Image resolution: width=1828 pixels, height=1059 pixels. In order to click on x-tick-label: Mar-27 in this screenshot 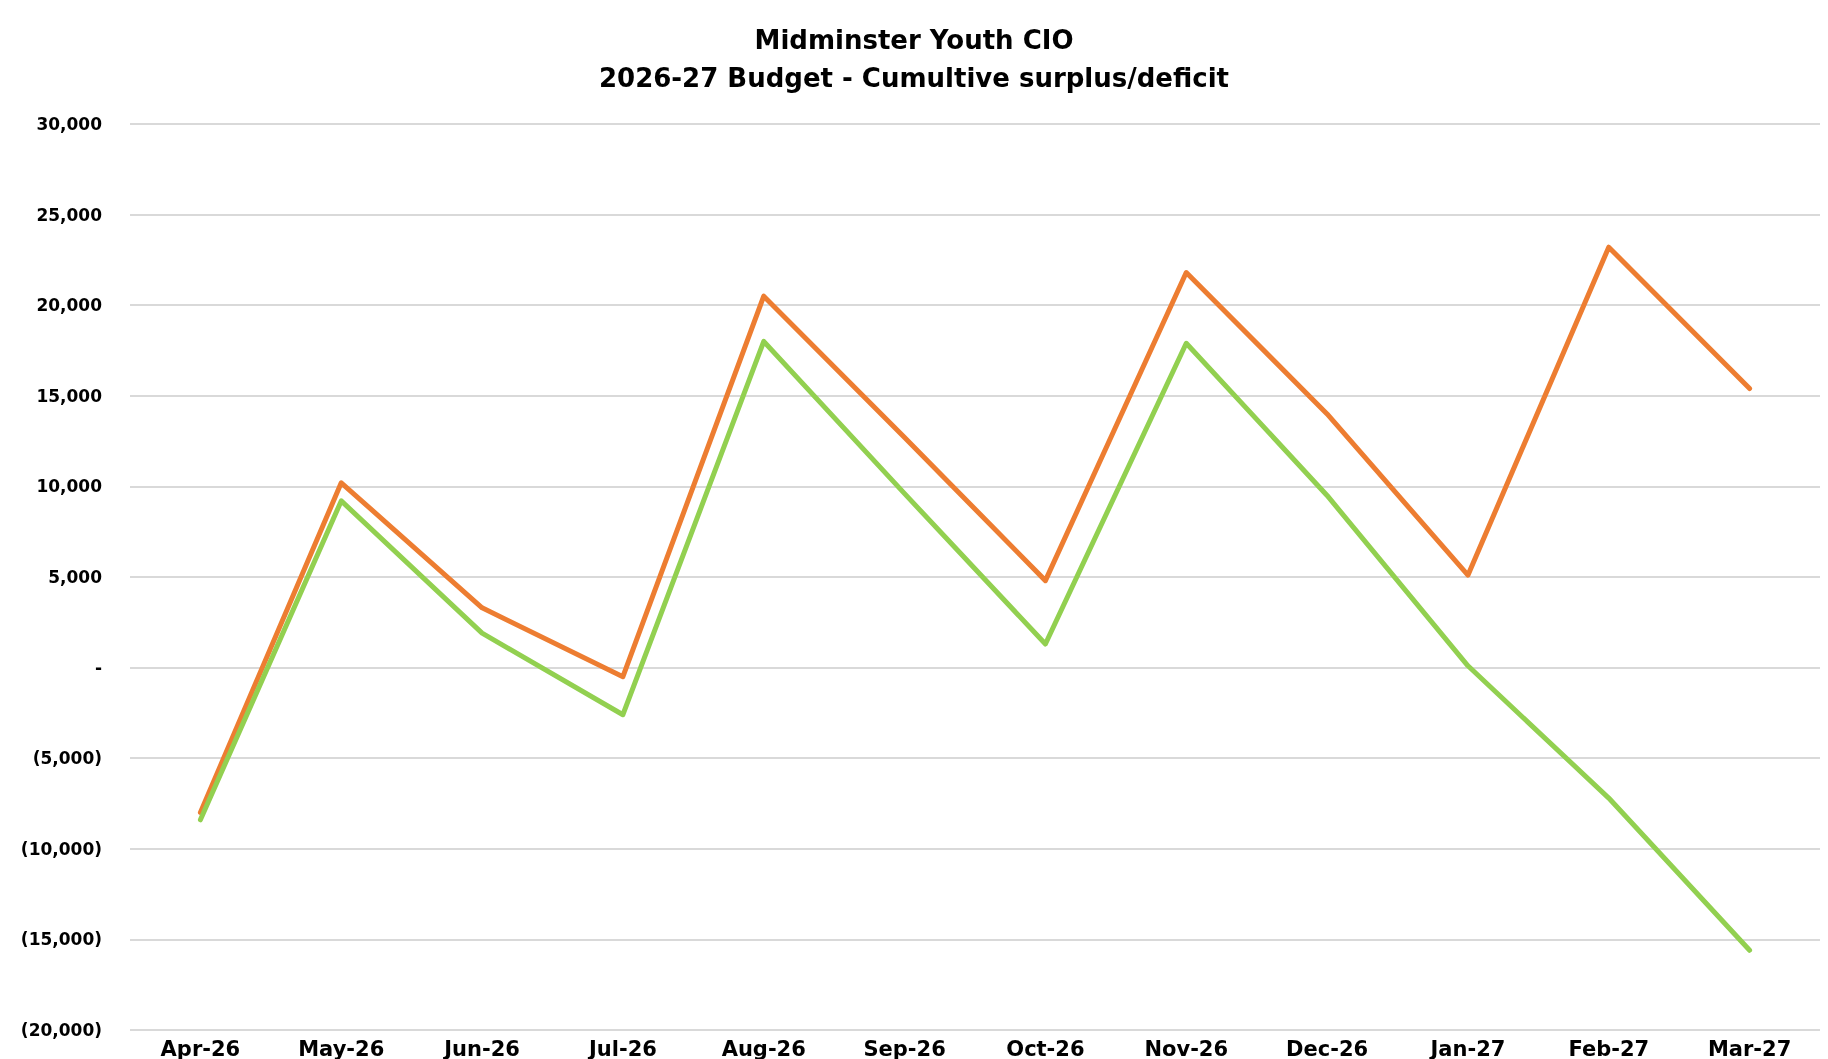, I will do `click(1749, 1047)`.